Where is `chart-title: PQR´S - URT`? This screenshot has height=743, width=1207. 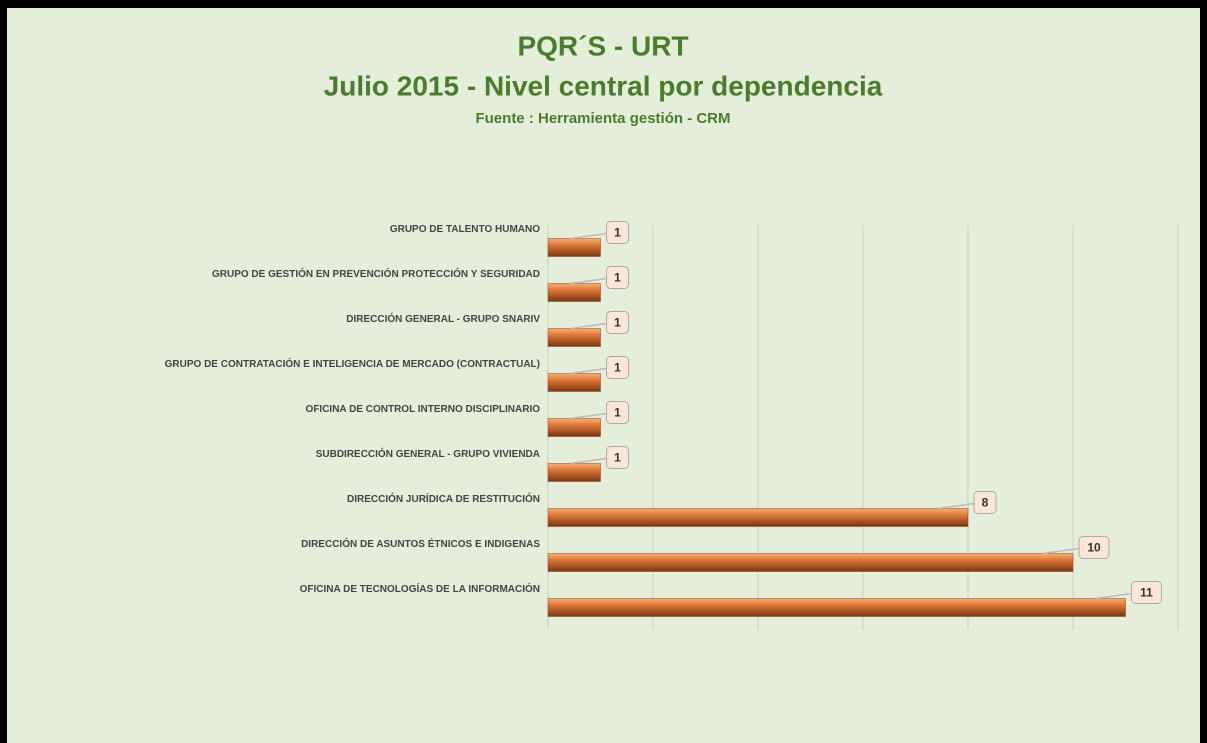 chart-title: PQR´S - URT is located at coordinates (602, 45).